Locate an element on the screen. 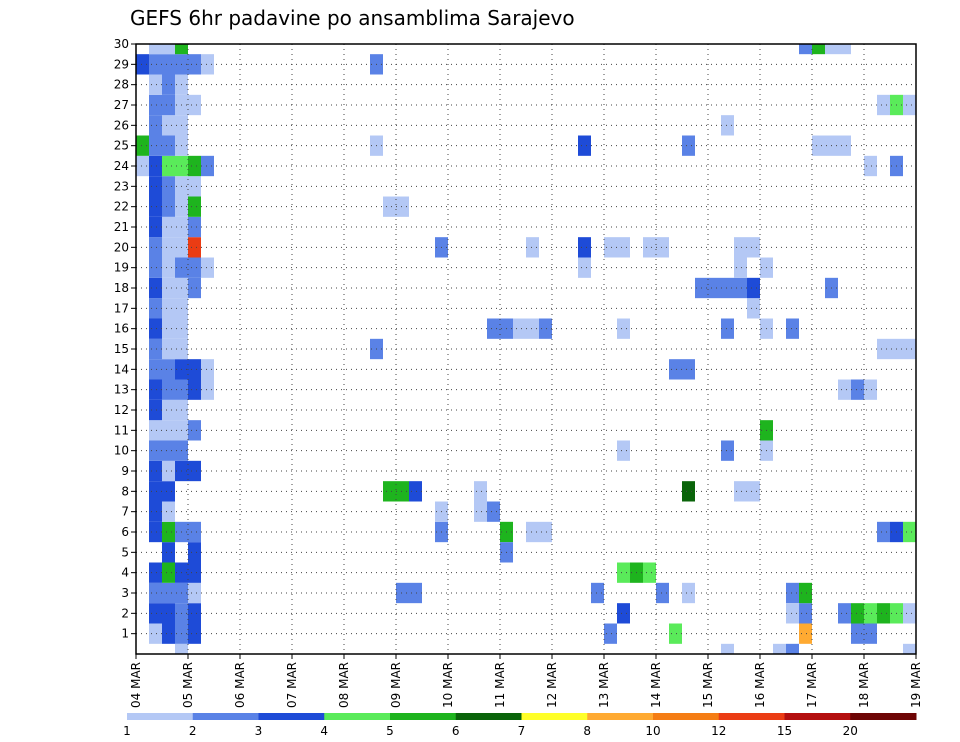 Image resolution: width=960 pixels, height=742 pixels. colorbar-label: 6 is located at coordinates (456, 731).